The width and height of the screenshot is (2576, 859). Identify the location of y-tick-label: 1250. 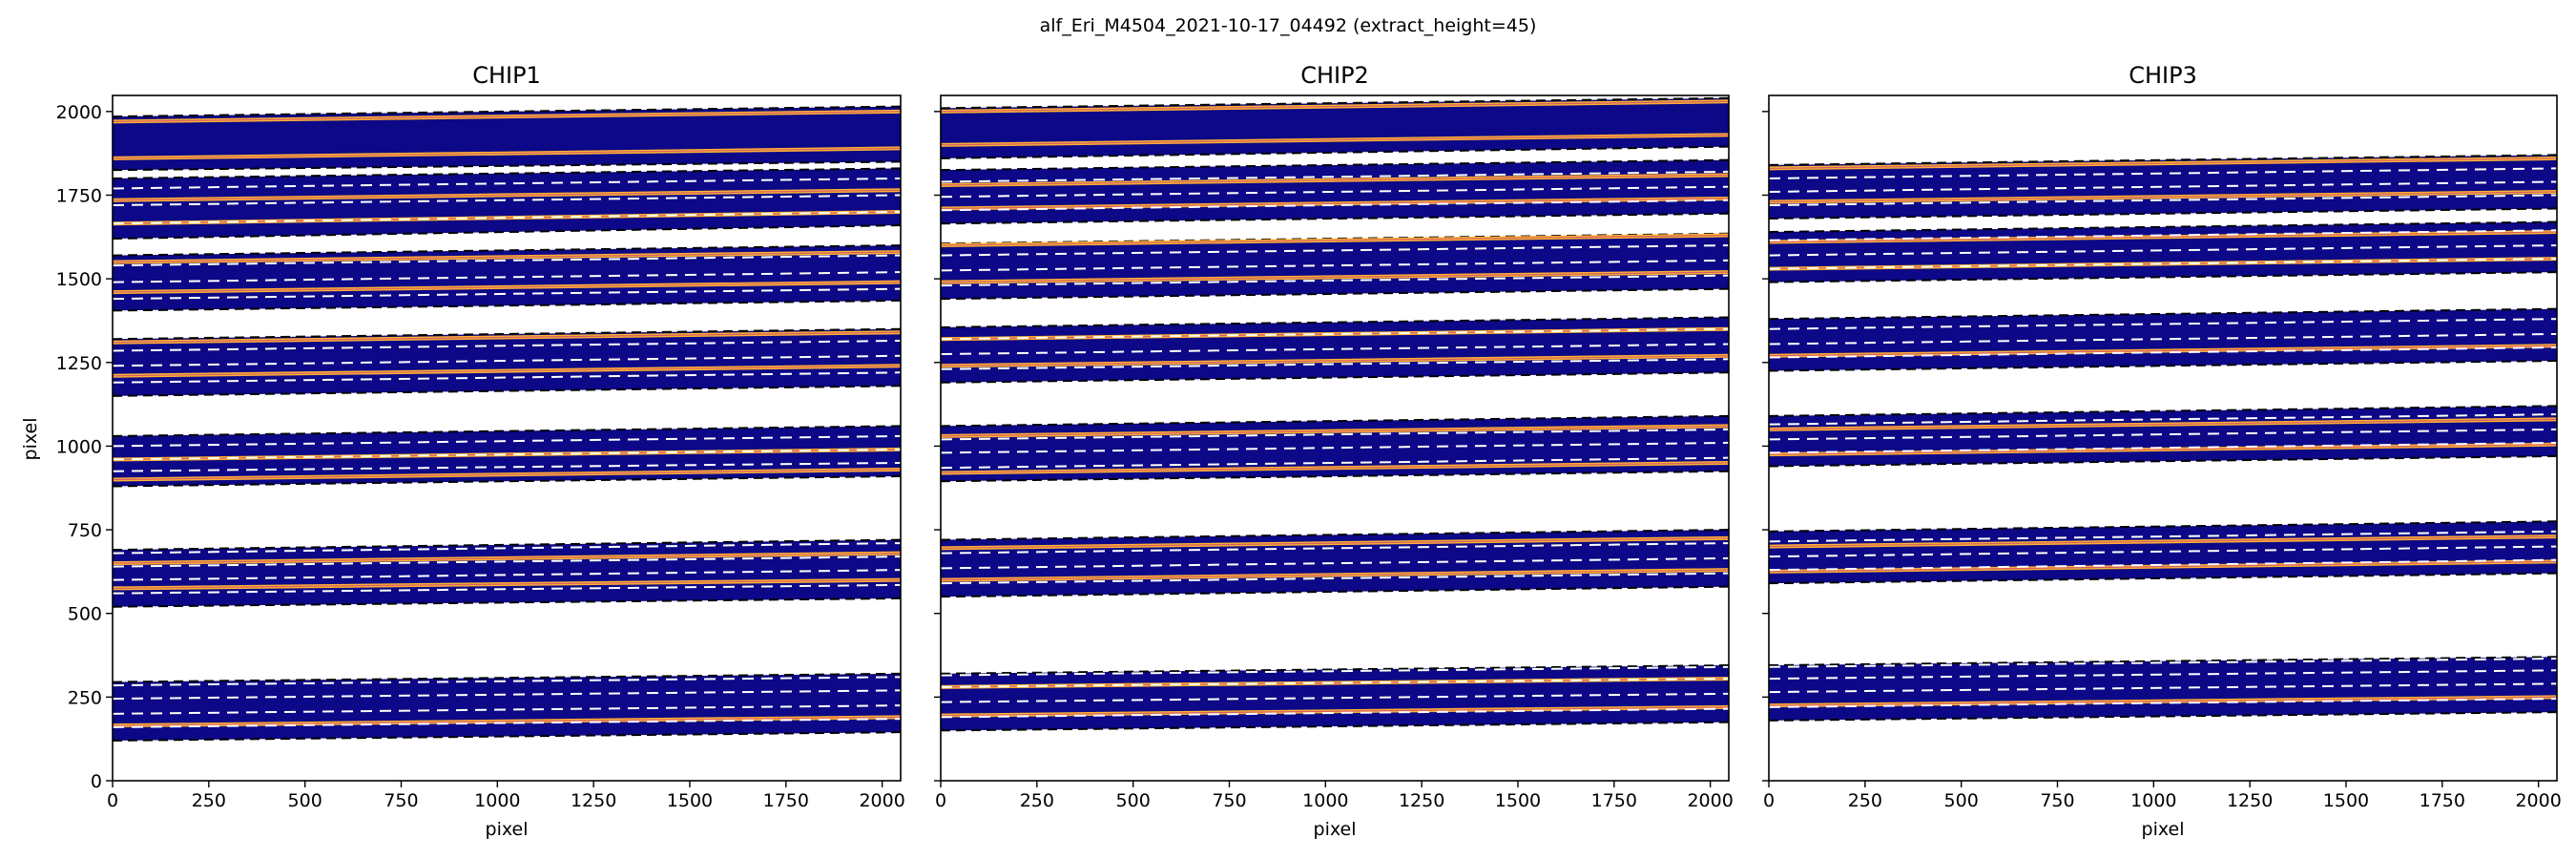
(79, 363).